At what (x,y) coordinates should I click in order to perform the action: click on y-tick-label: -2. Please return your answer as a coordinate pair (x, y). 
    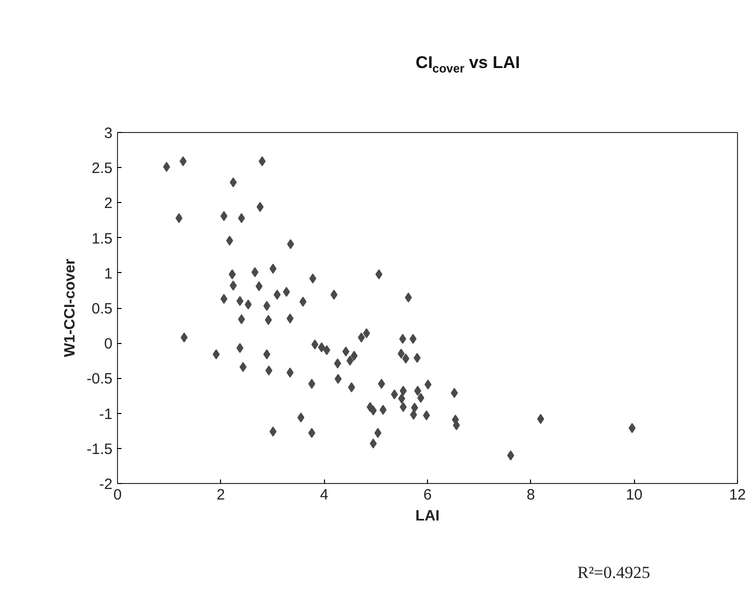
    Looking at the image, I should click on (106, 484).